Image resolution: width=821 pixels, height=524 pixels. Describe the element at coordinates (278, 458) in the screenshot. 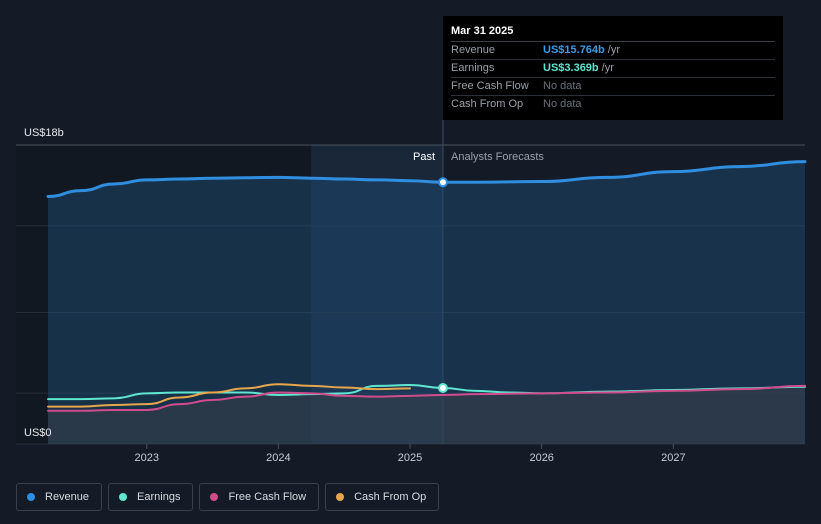

I see `x-tick-label: 2024` at that location.